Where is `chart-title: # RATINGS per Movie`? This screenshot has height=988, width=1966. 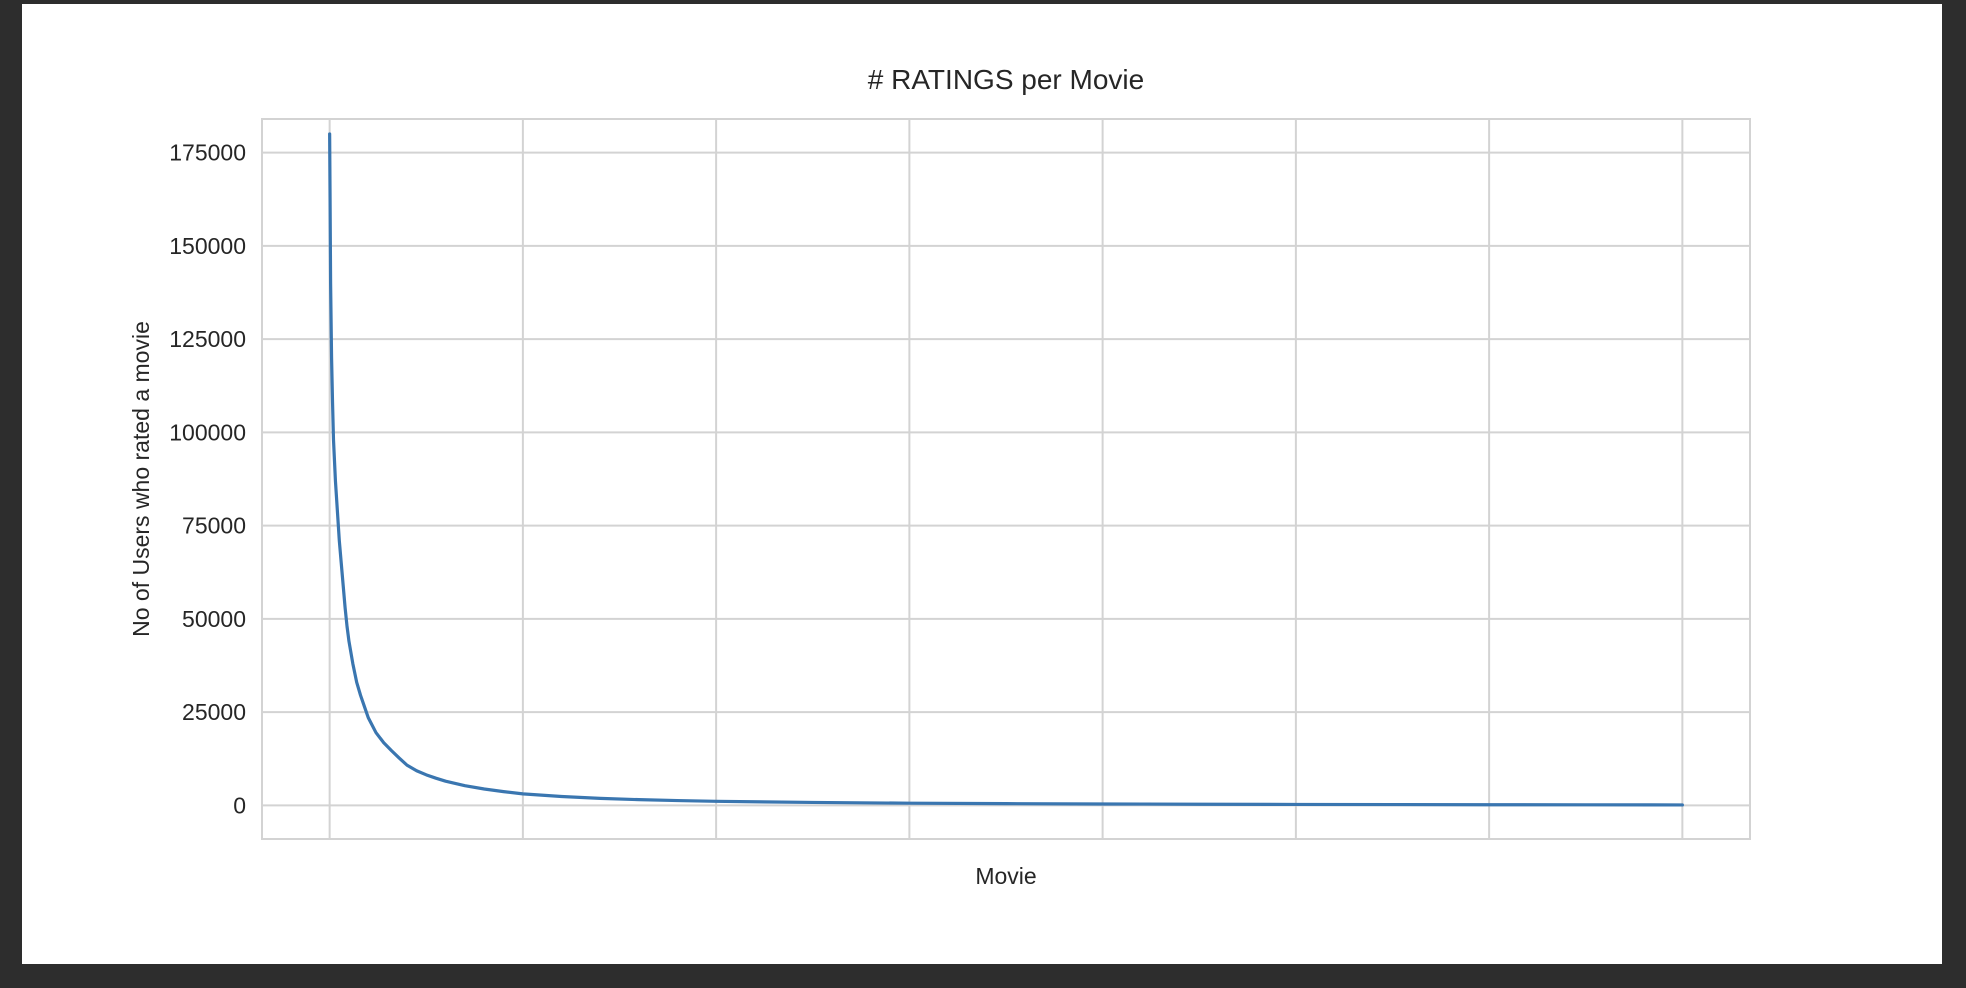 chart-title: # RATINGS per Movie is located at coordinates (1006, 79).